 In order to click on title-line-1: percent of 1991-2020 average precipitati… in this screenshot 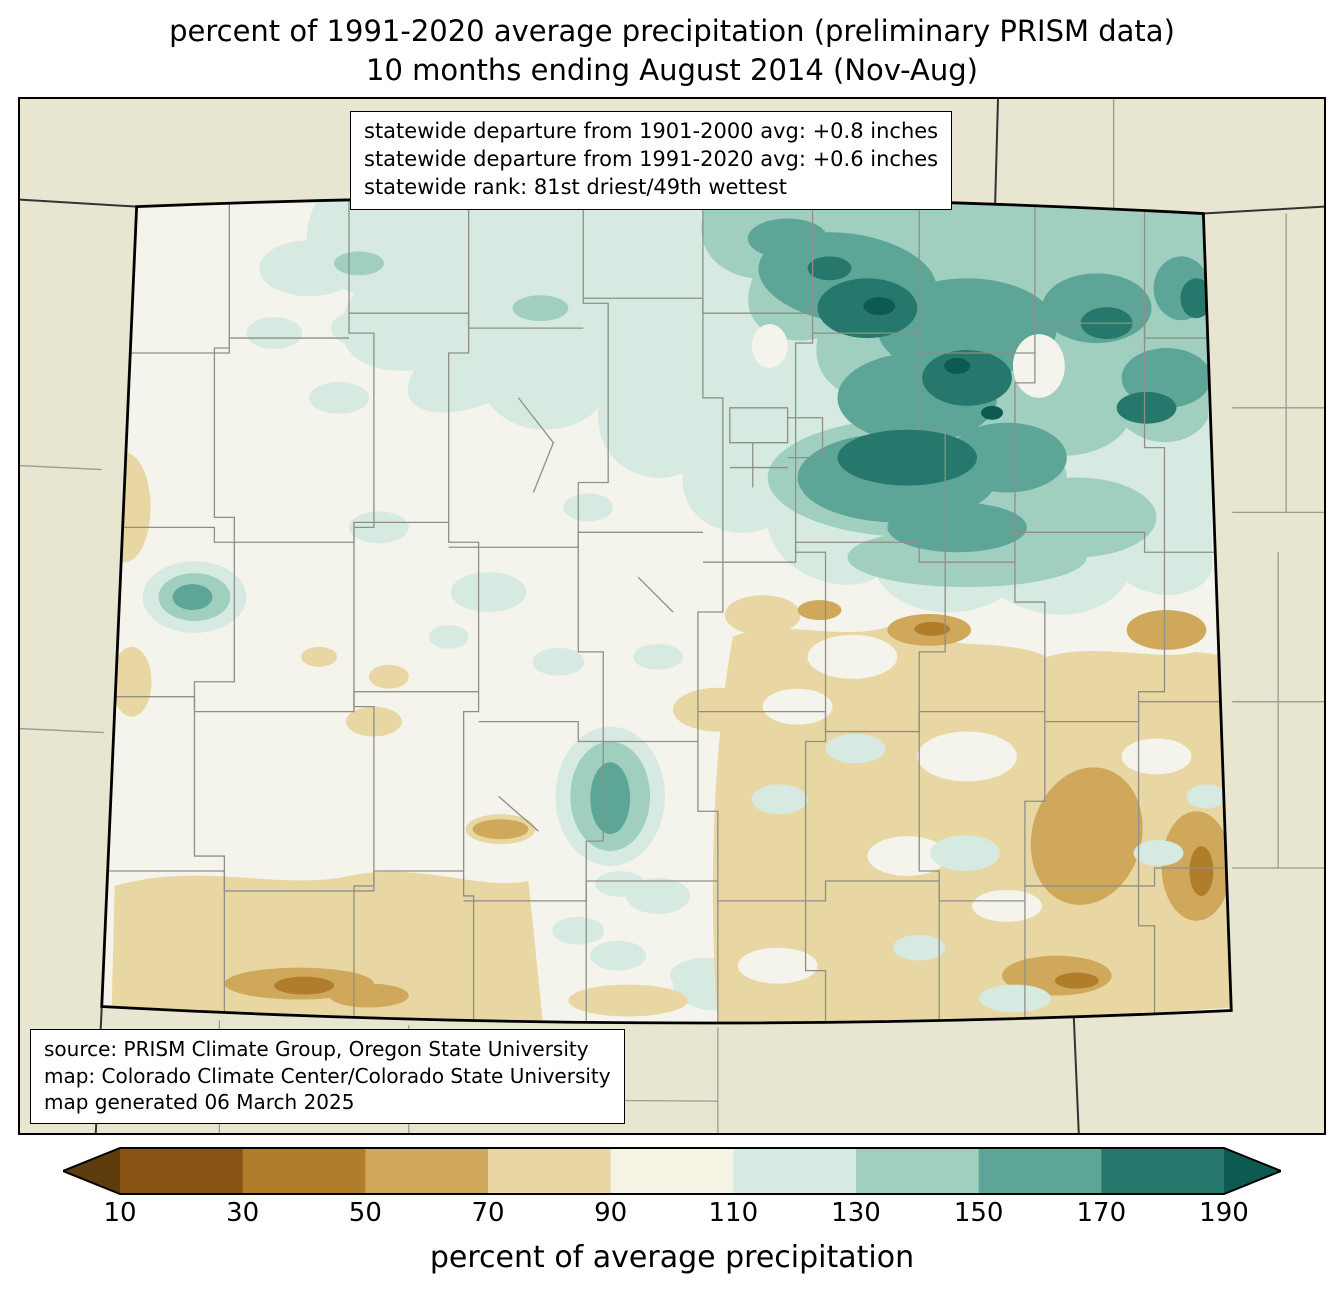, I will do `click(672, 31)`.